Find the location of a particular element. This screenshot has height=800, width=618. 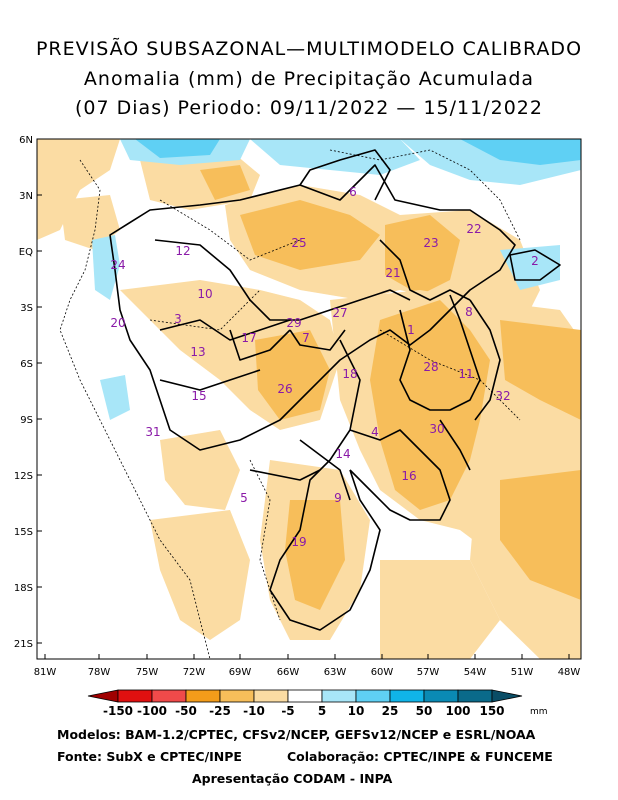

legend-tick-label: 100 is located at coordinates (457, 711).